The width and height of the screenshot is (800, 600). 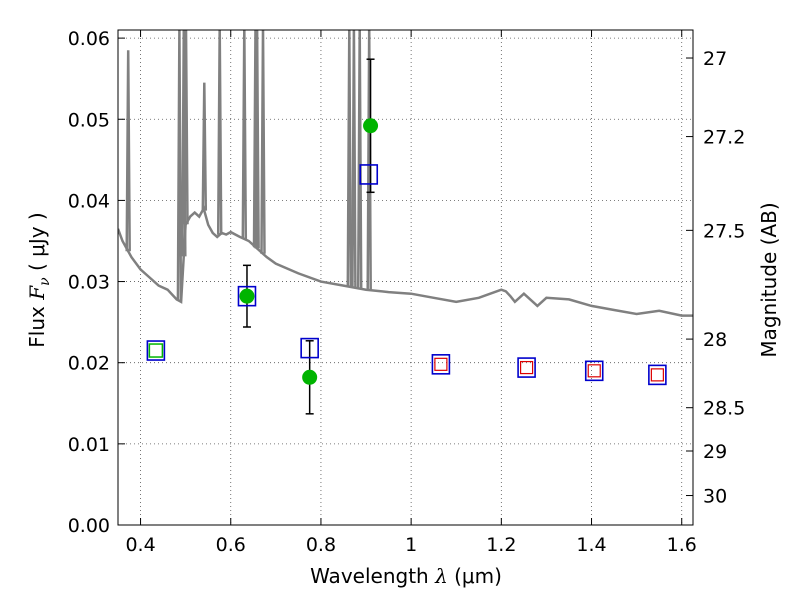 I want to click on x-tick-label: 0.4, so click(x=140, y=545).